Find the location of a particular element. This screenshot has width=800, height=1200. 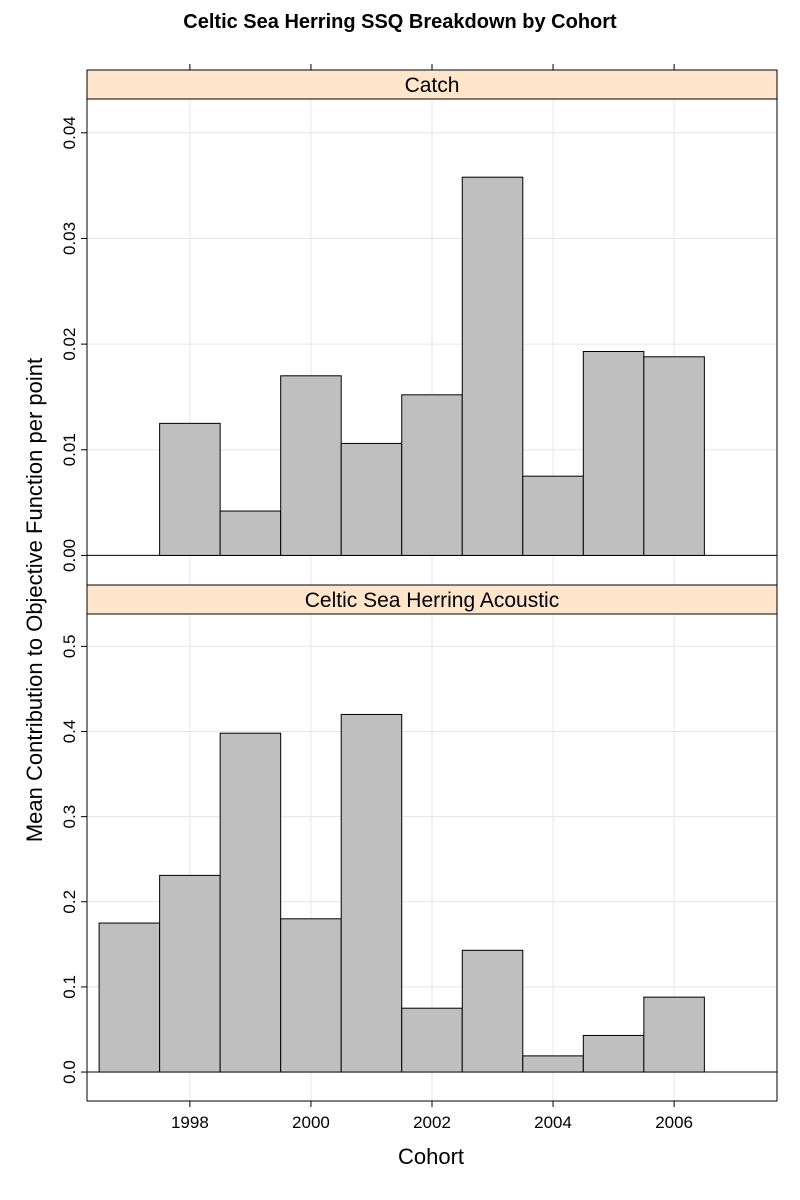

y-tick-label: 0.04 is located at coordinates (69, 132).